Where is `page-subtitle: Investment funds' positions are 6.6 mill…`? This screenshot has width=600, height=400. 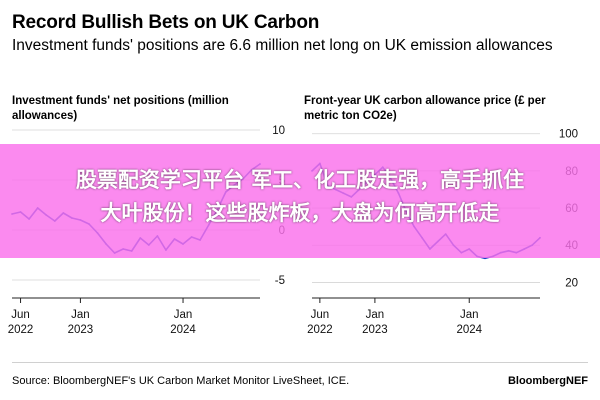
page-subtitle: Investment funds' positions are 6.6 mill… is located at coordinates (282, 45).